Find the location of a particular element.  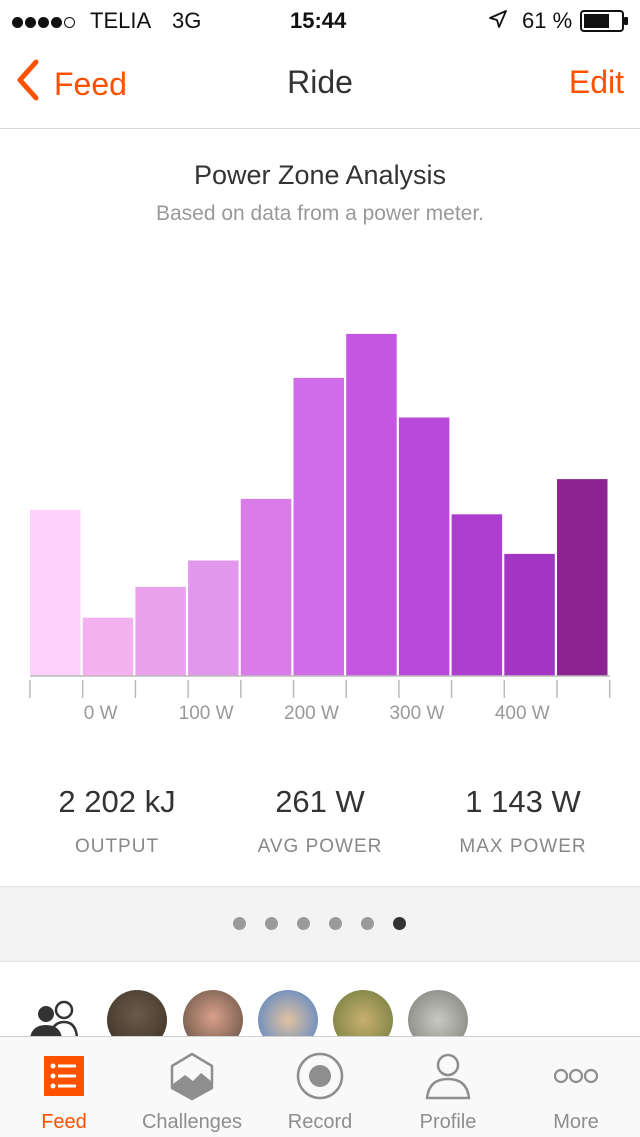

back-button-label: Feed is located at coordinates (90, 83).